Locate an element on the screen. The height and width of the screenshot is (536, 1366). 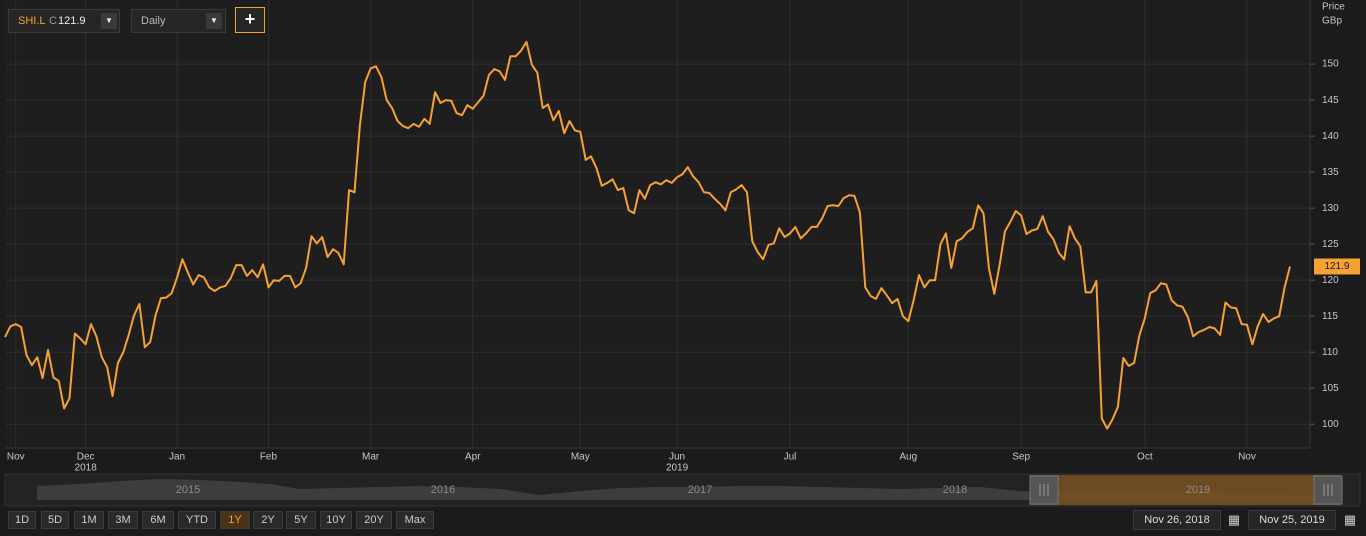
last-price-tag: 121.9 is located at coordinates (1337, 266).